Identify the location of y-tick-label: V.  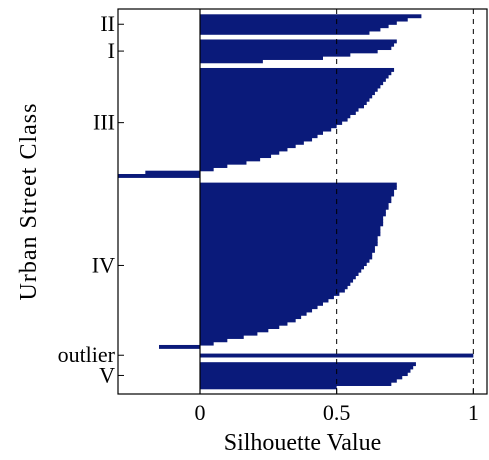
(107, 374).